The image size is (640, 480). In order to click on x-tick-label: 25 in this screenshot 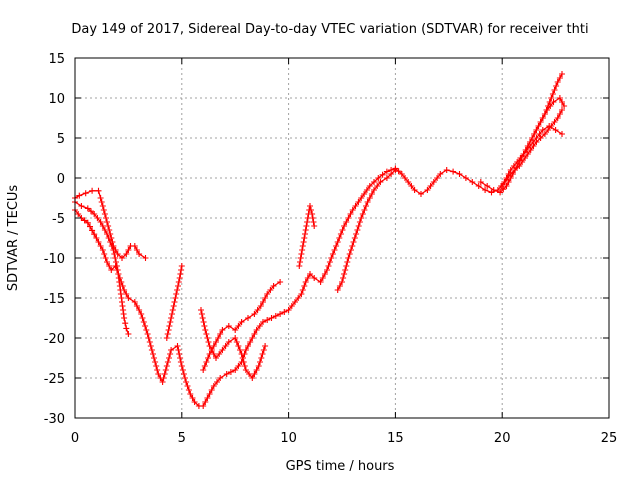, I will do `click(609, 438)`.